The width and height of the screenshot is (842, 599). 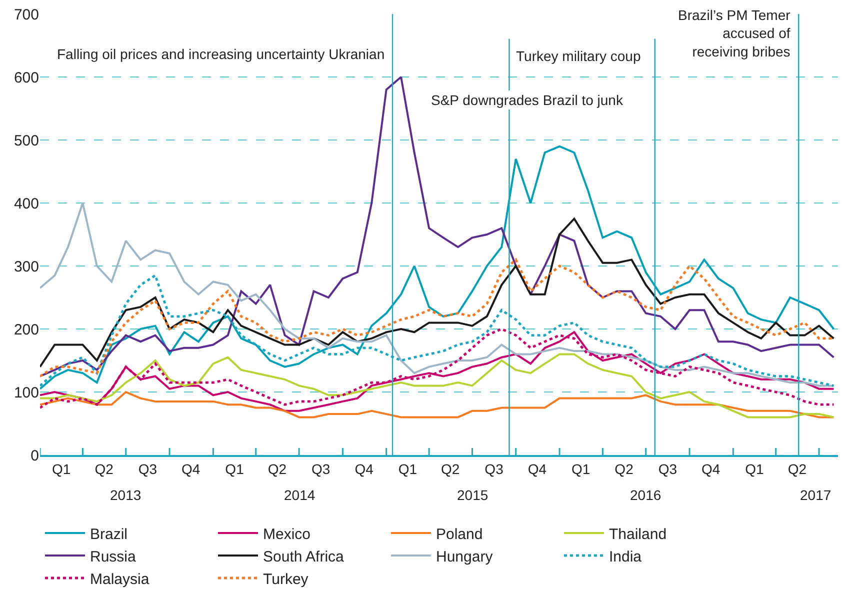 I want to click on x2-tick-label: 2016, so click(x=646, y=495).